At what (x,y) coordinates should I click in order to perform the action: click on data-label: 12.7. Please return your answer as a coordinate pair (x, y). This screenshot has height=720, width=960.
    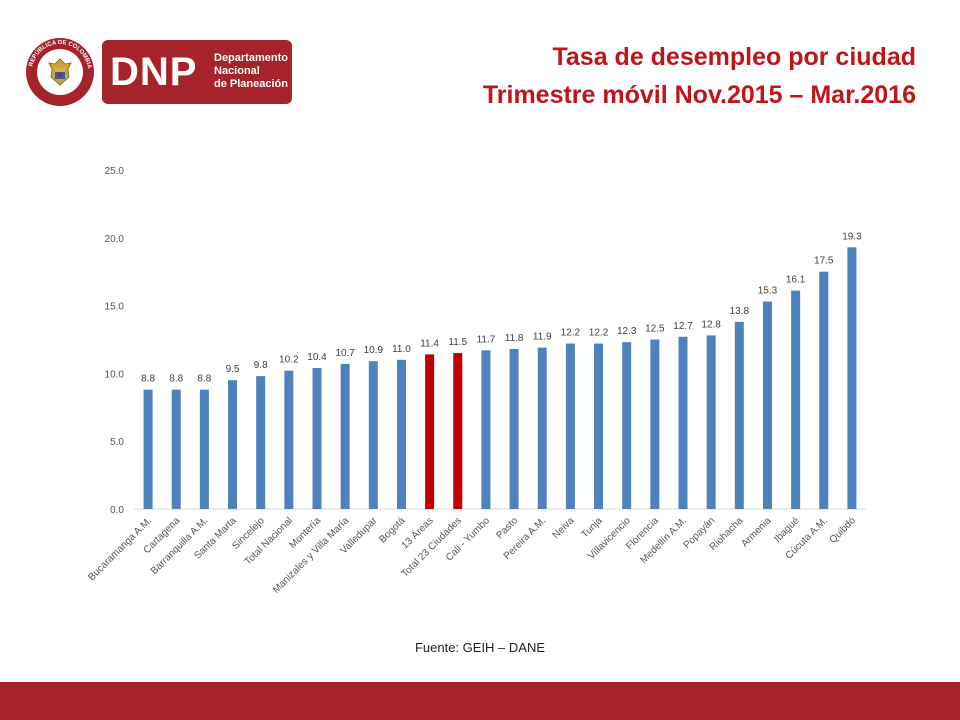
    Looking at the image, I should click on (683, 326).